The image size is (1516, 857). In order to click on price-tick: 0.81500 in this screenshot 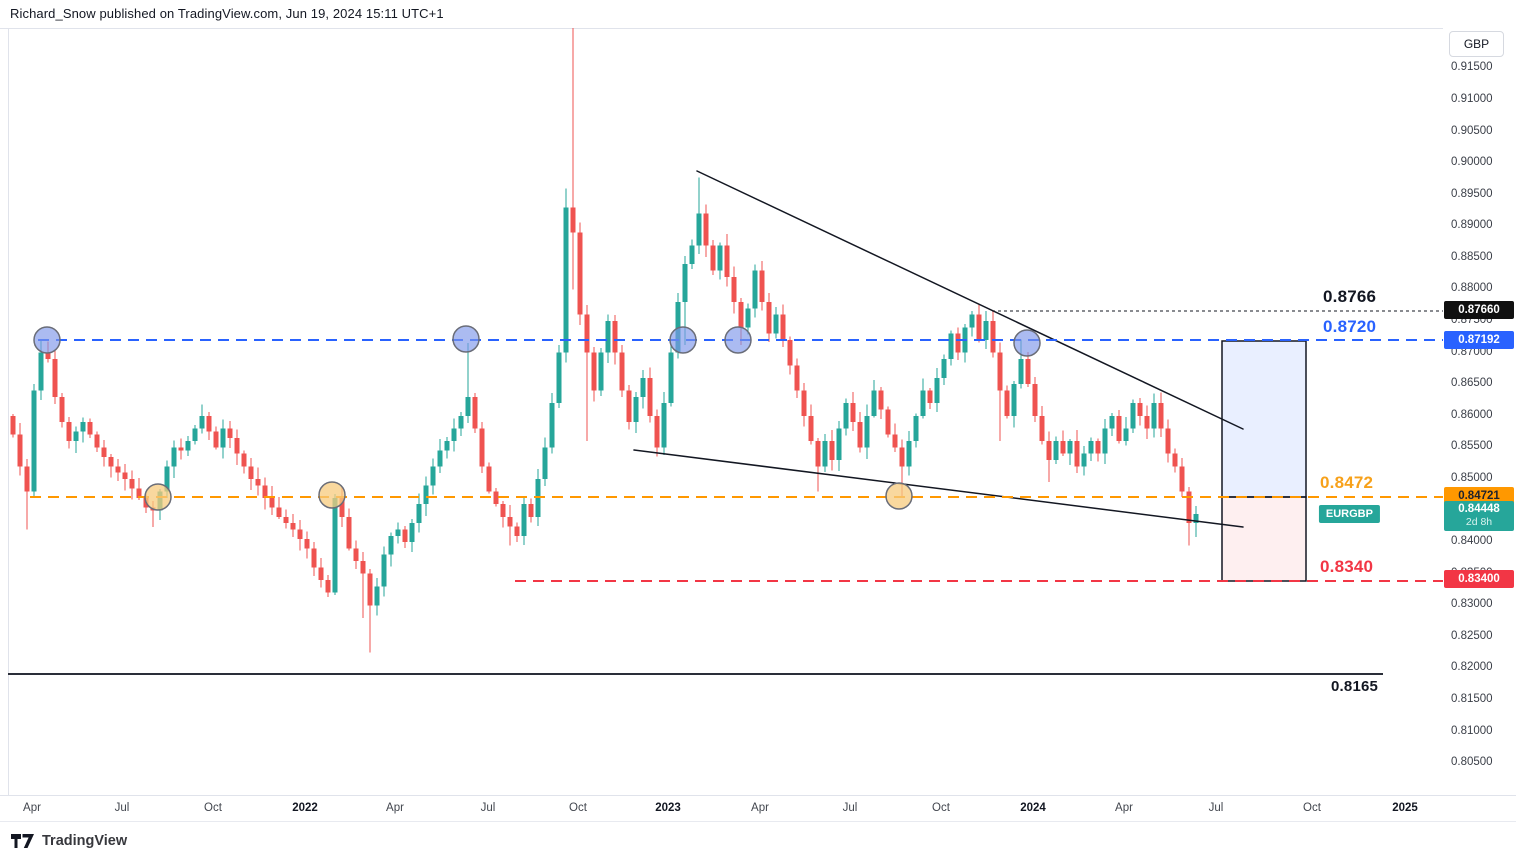, I will do `click(1472, 699)`.